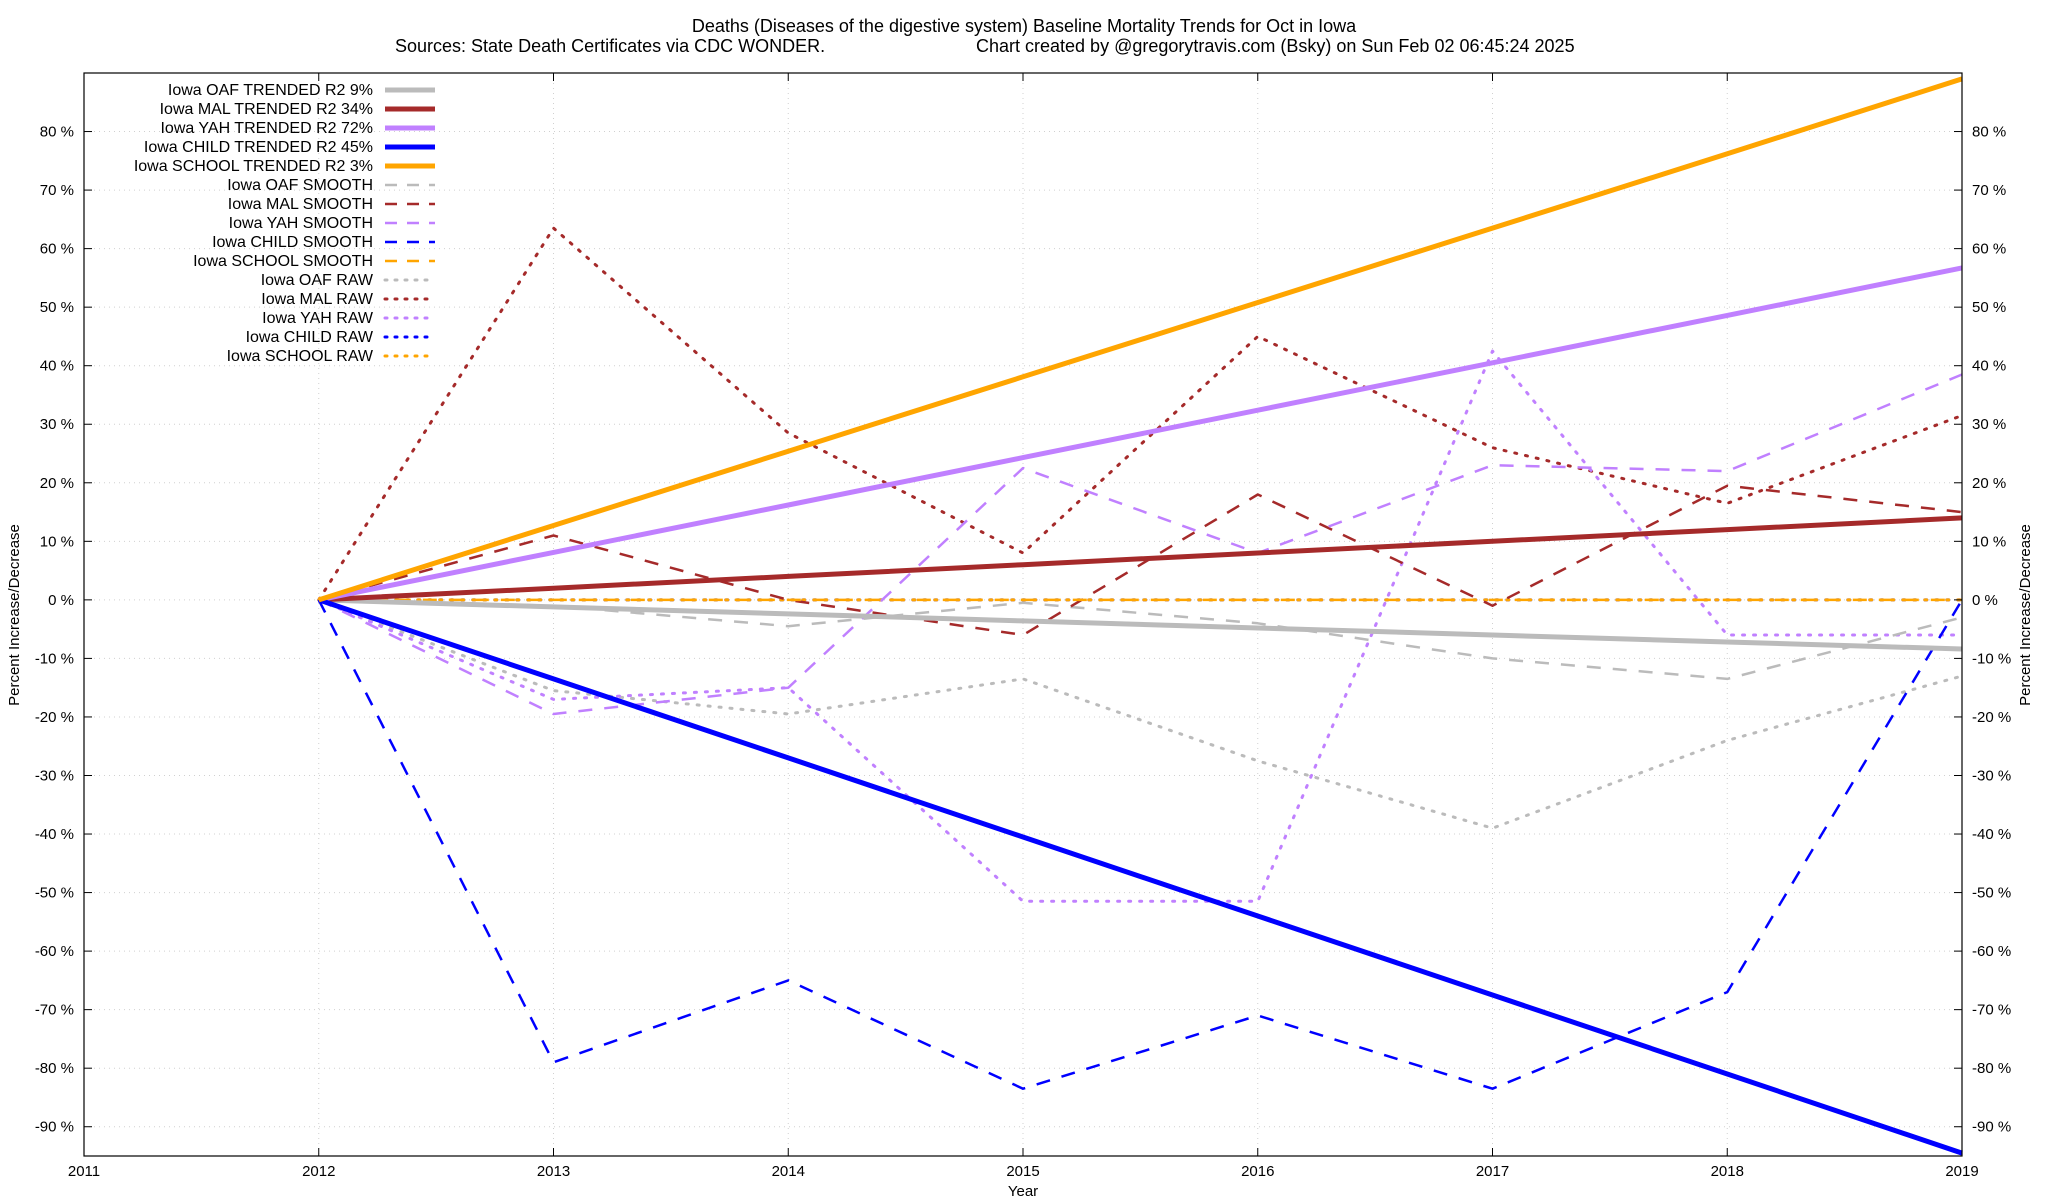 The width and height of the screenshot is (2048, 1200). Describe the element at coordinates (258, 147) in the screenshot. I see `legend-label: Iowa CHILD TRENDED R2 45%` at that location.